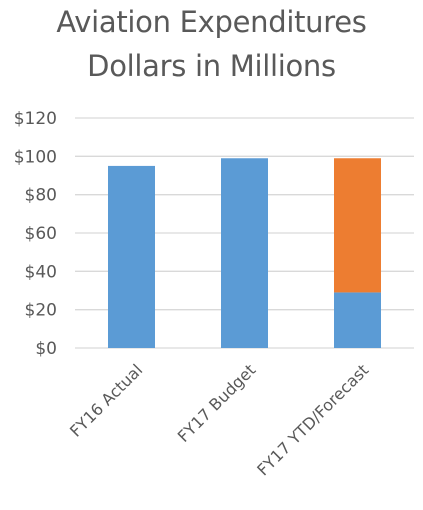 Image resolution: width=423 pixels, height=510 pixels. What do you see at coordinates (41, 196) in the screenshot?
I see `y-tick-label: $80` at bounding box center [41, 196].